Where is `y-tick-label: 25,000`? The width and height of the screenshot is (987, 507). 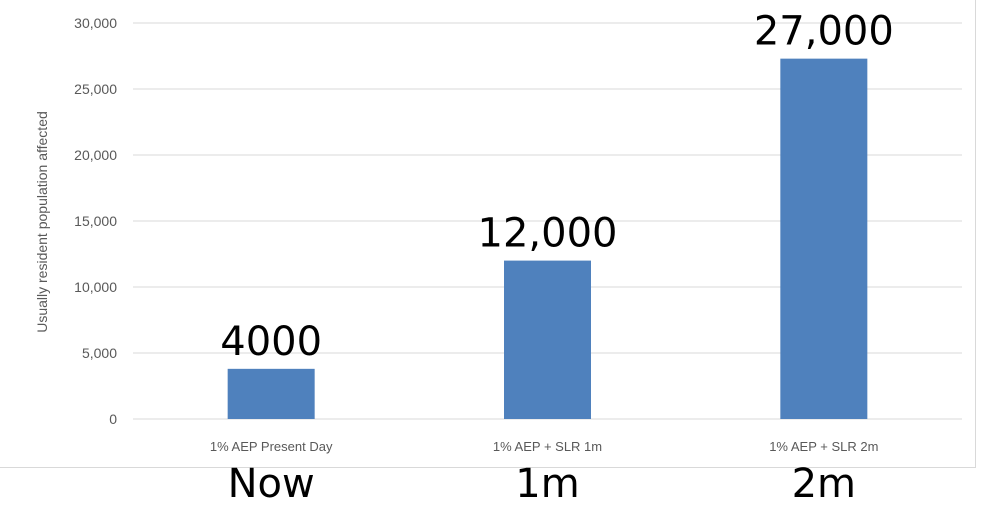
y-tick-label: 25,000 is located at coordinates (95, 89).